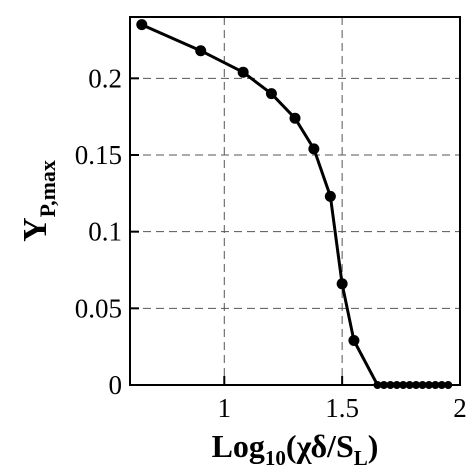  I want to click on y-tick-label: 0.1, so click(105, 232).